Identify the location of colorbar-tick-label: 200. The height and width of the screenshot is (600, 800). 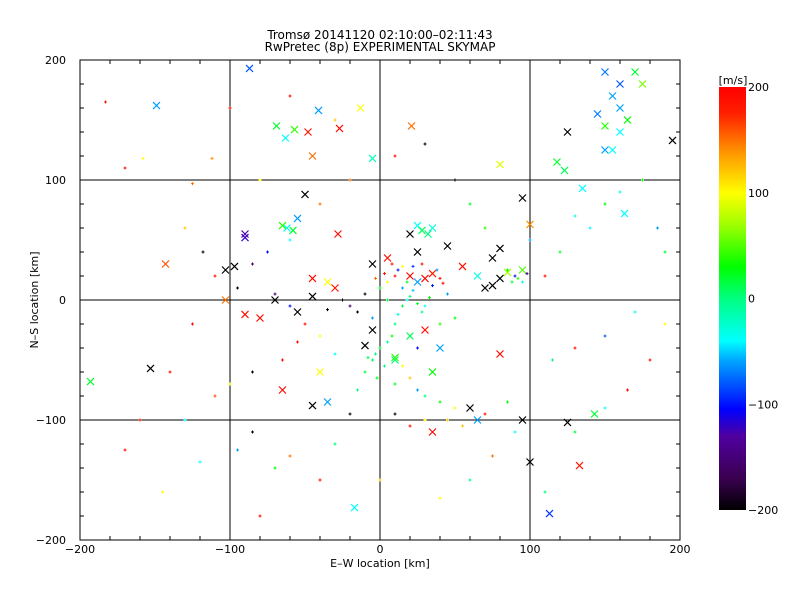
(758, 87).